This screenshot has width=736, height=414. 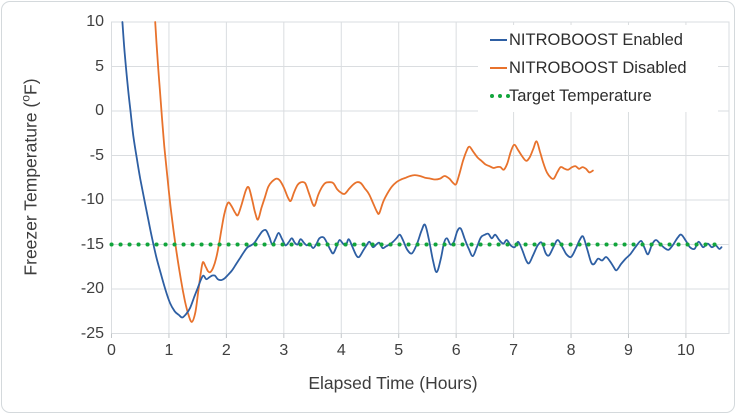 What do you see at coordinates (284, 350) in the screenshot?
I see `x-tick-label: 3` at bounding box center [284, 350].